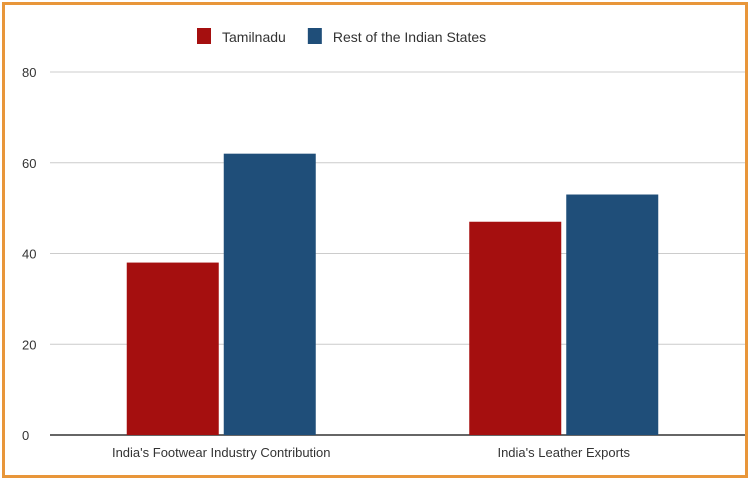 Image resolution: width=754 pixels, height=486 pixels. Describe the element at coordinates (29, 344) in the screenshot. I see `y-tick-label: 20` at that location.